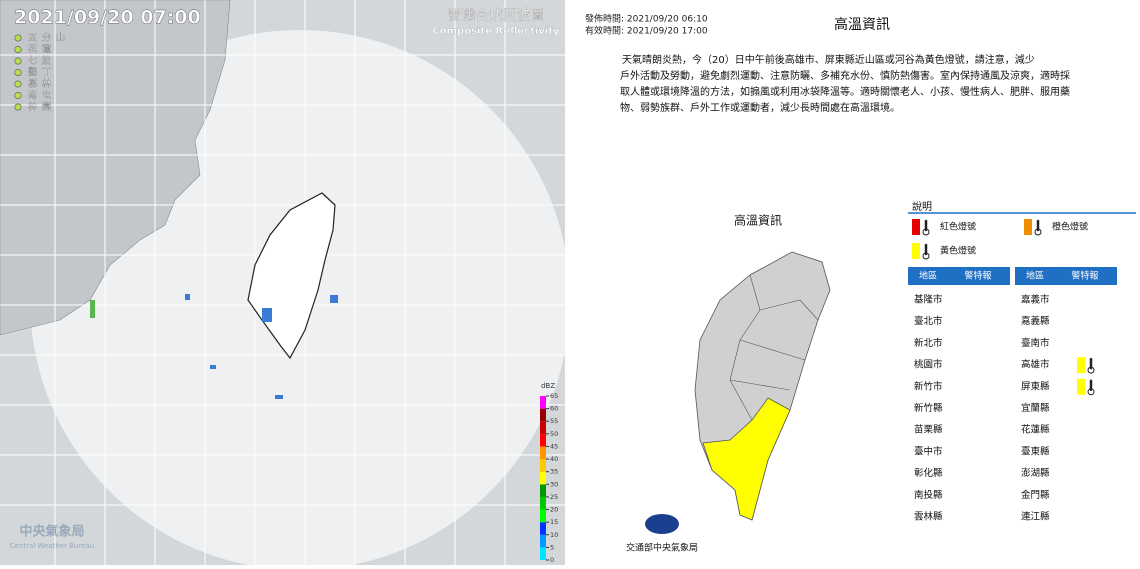  I want to click on station-name: 花蓮, so click(42, 49).